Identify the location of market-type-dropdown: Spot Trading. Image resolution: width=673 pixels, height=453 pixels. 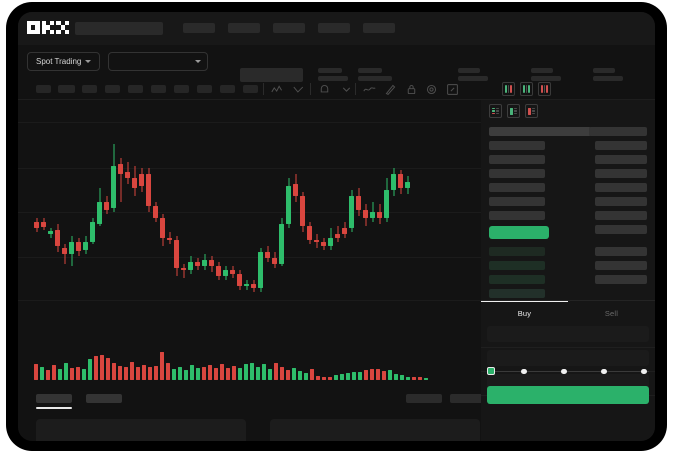
(64, 61).